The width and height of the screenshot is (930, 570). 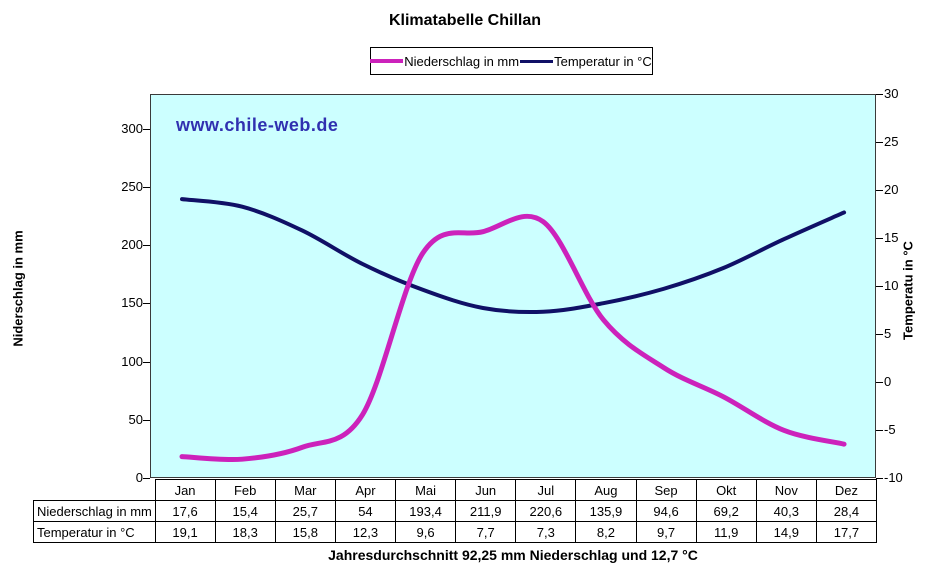 I want to click on month-header-cell: Apr, so click(x=365, y=490).